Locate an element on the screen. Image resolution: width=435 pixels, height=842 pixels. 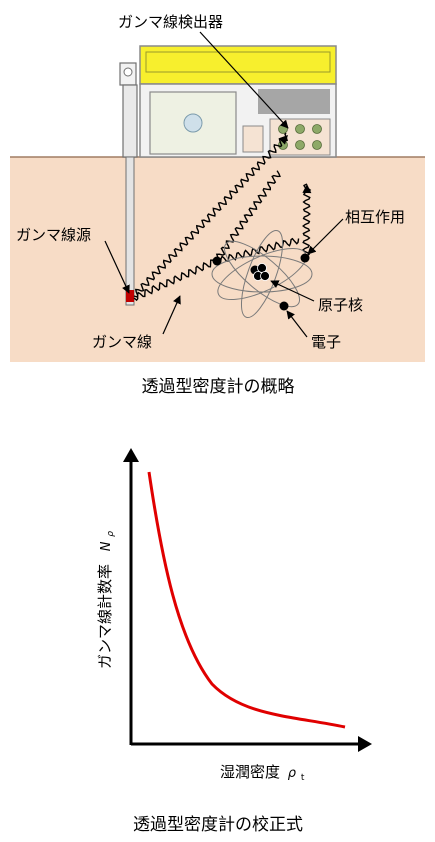
gamma-ray-path-lower is located at coordinates (175, 280).